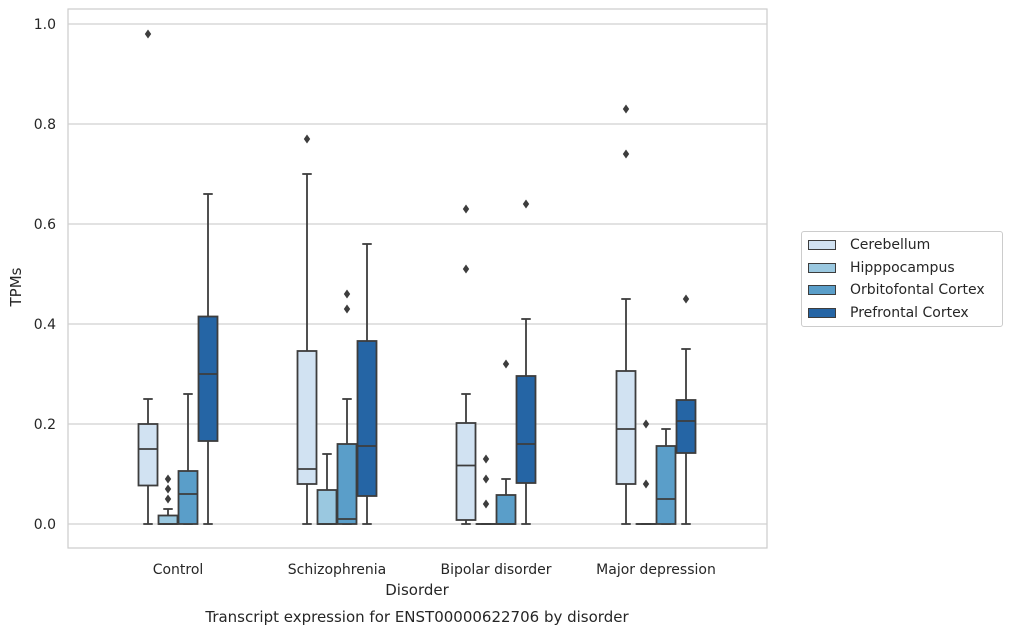 Image resolution: width=1014 pixels, height=634 pixels. I want to click on y-tick-label: 0.0, so click(45, 525).